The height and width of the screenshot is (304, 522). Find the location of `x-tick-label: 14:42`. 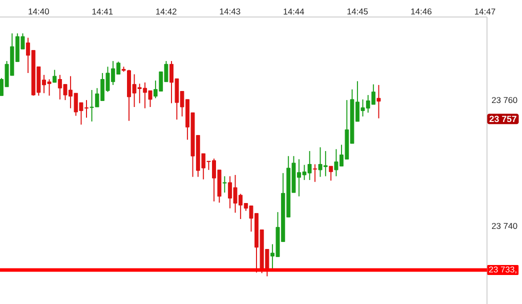

x-tick-label: 14:42 is located at coordinates (166, 11).